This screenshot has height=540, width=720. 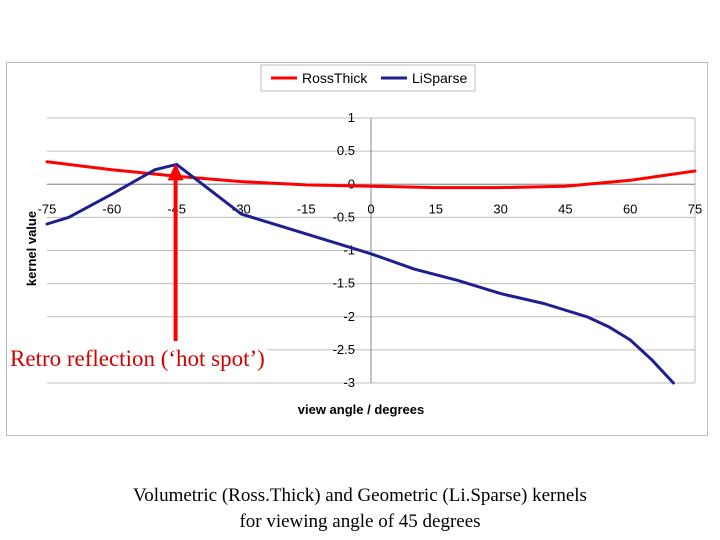 What do you see at coordinates (344, 283) in the screenshot?
I see `y-tick-label: -1.5` at bounding box center [344, 283].